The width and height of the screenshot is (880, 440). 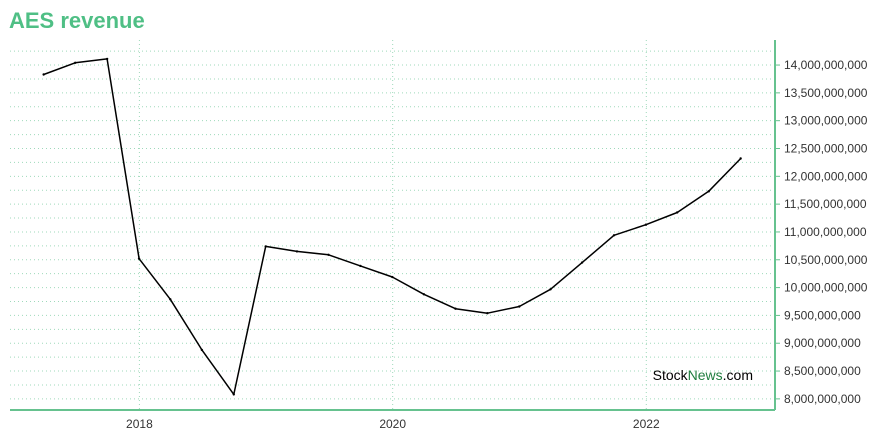 What do you see at coordinates (822, 343) in the screenshot?
I see `y-tick-label: 9,000,000,000` at bounding box center [822, 343].